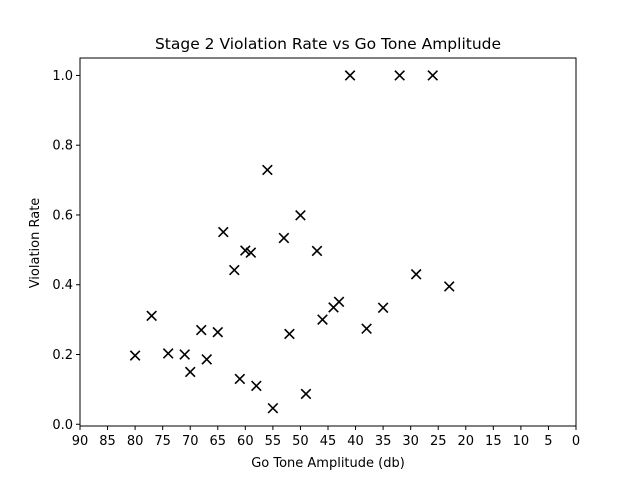 This screenshot has width=640, height=480. I want to click on x-axis-label: Go Tone Amplitude (db), so click(328, 463).